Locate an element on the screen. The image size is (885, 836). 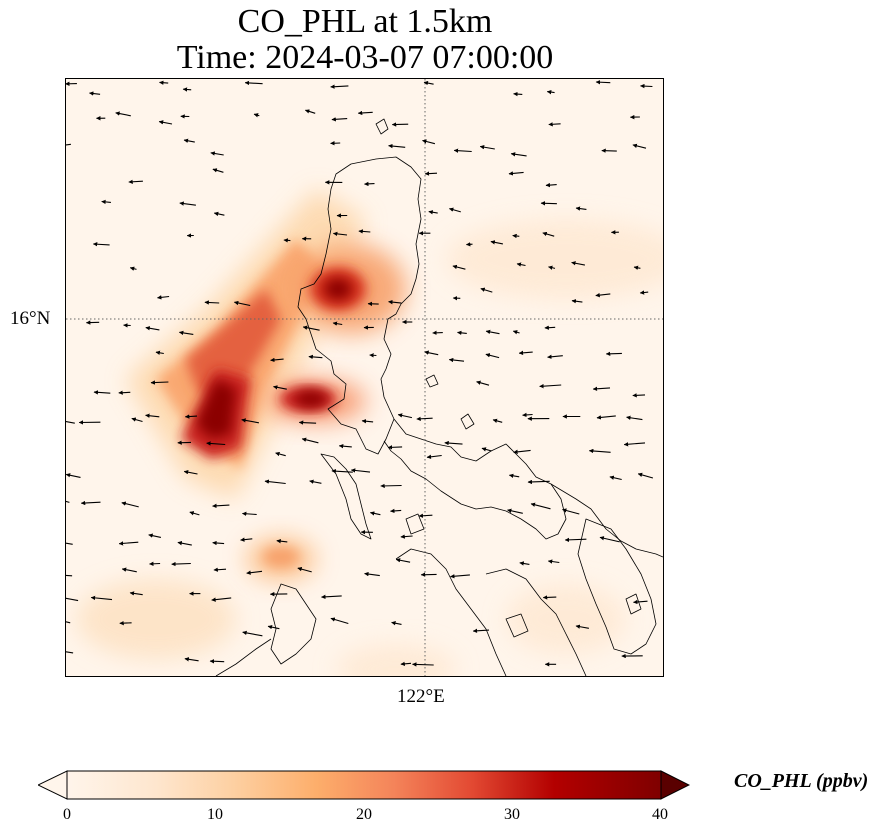
faint-plume-southwest is located at coordinates (156, 619).